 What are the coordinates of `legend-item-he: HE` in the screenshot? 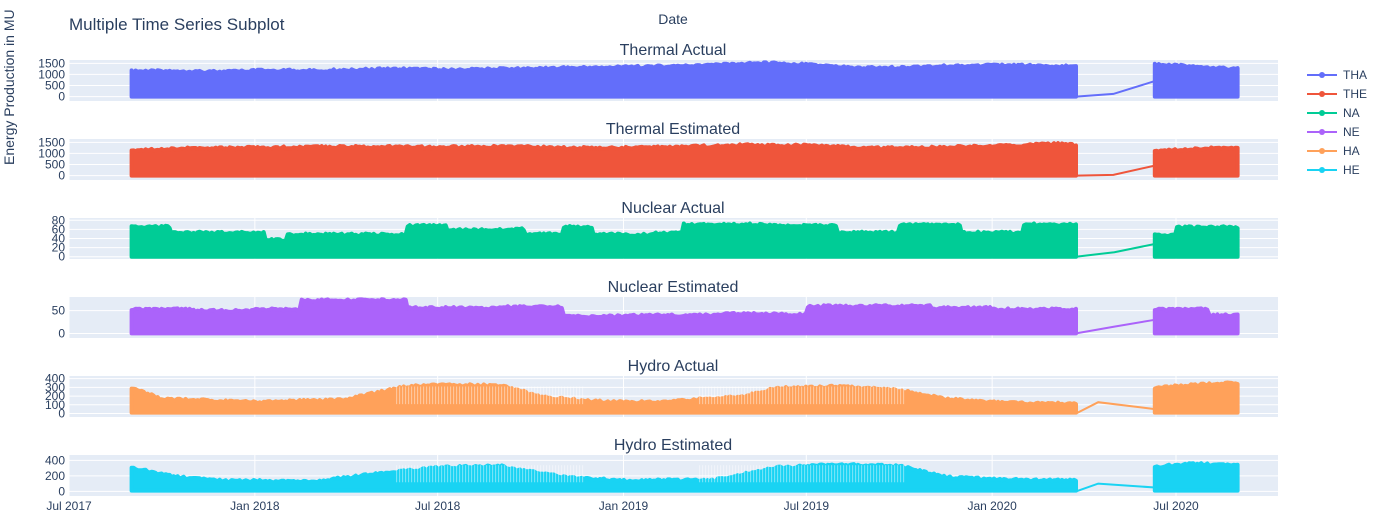 It's located at (1333, 170).